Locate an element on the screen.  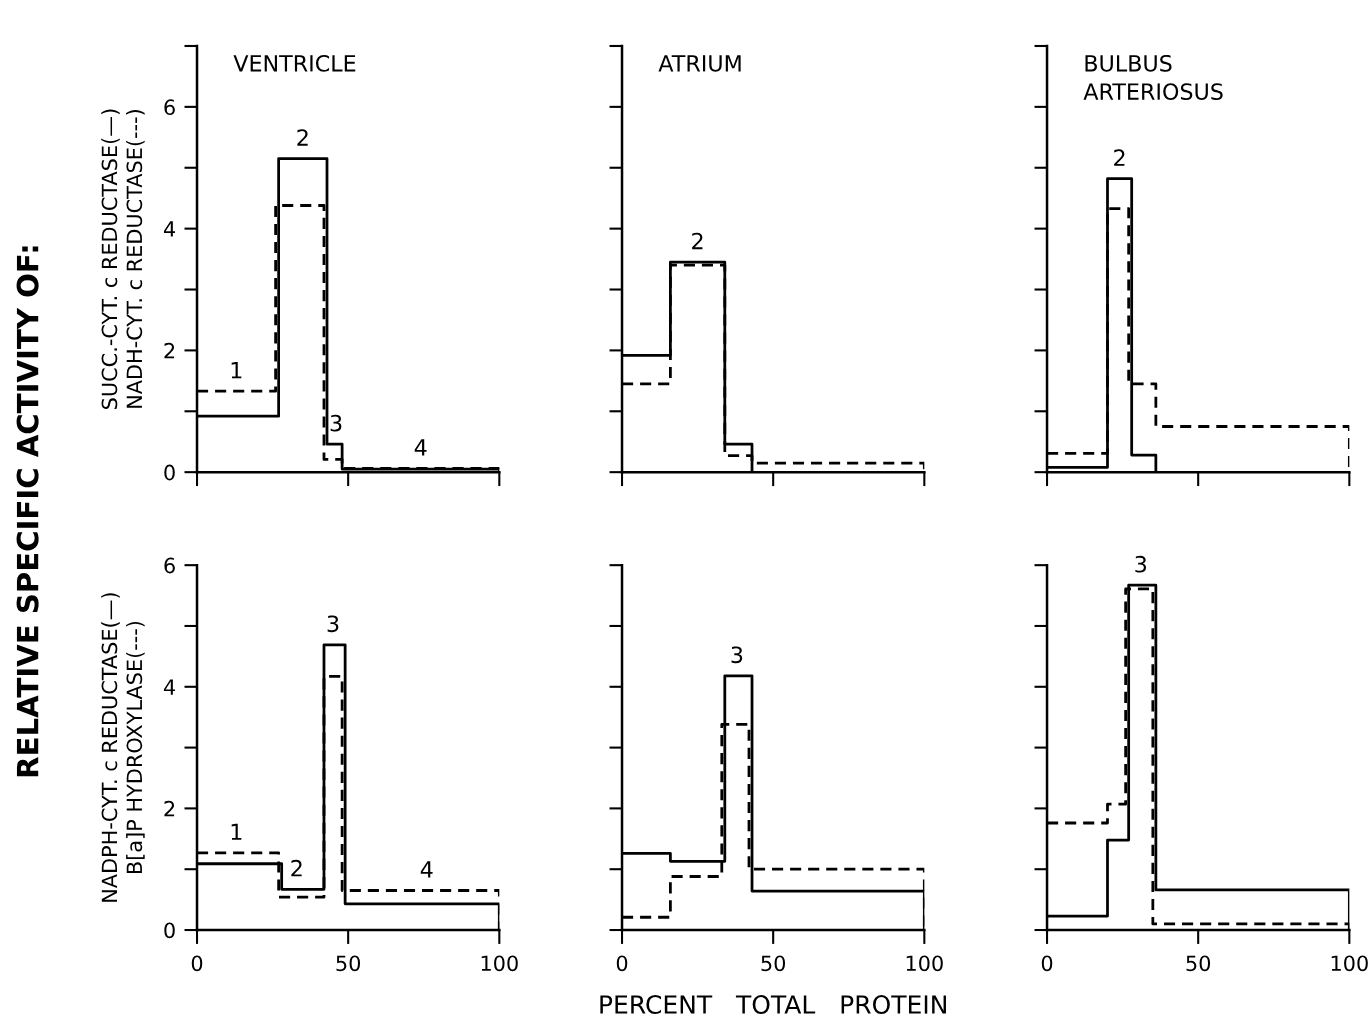
y-axis-title: NADPH-CYT. c REDUCTASE(—) B[a]P HYDROXYLASE(---) is located at coordinates (123, 747).